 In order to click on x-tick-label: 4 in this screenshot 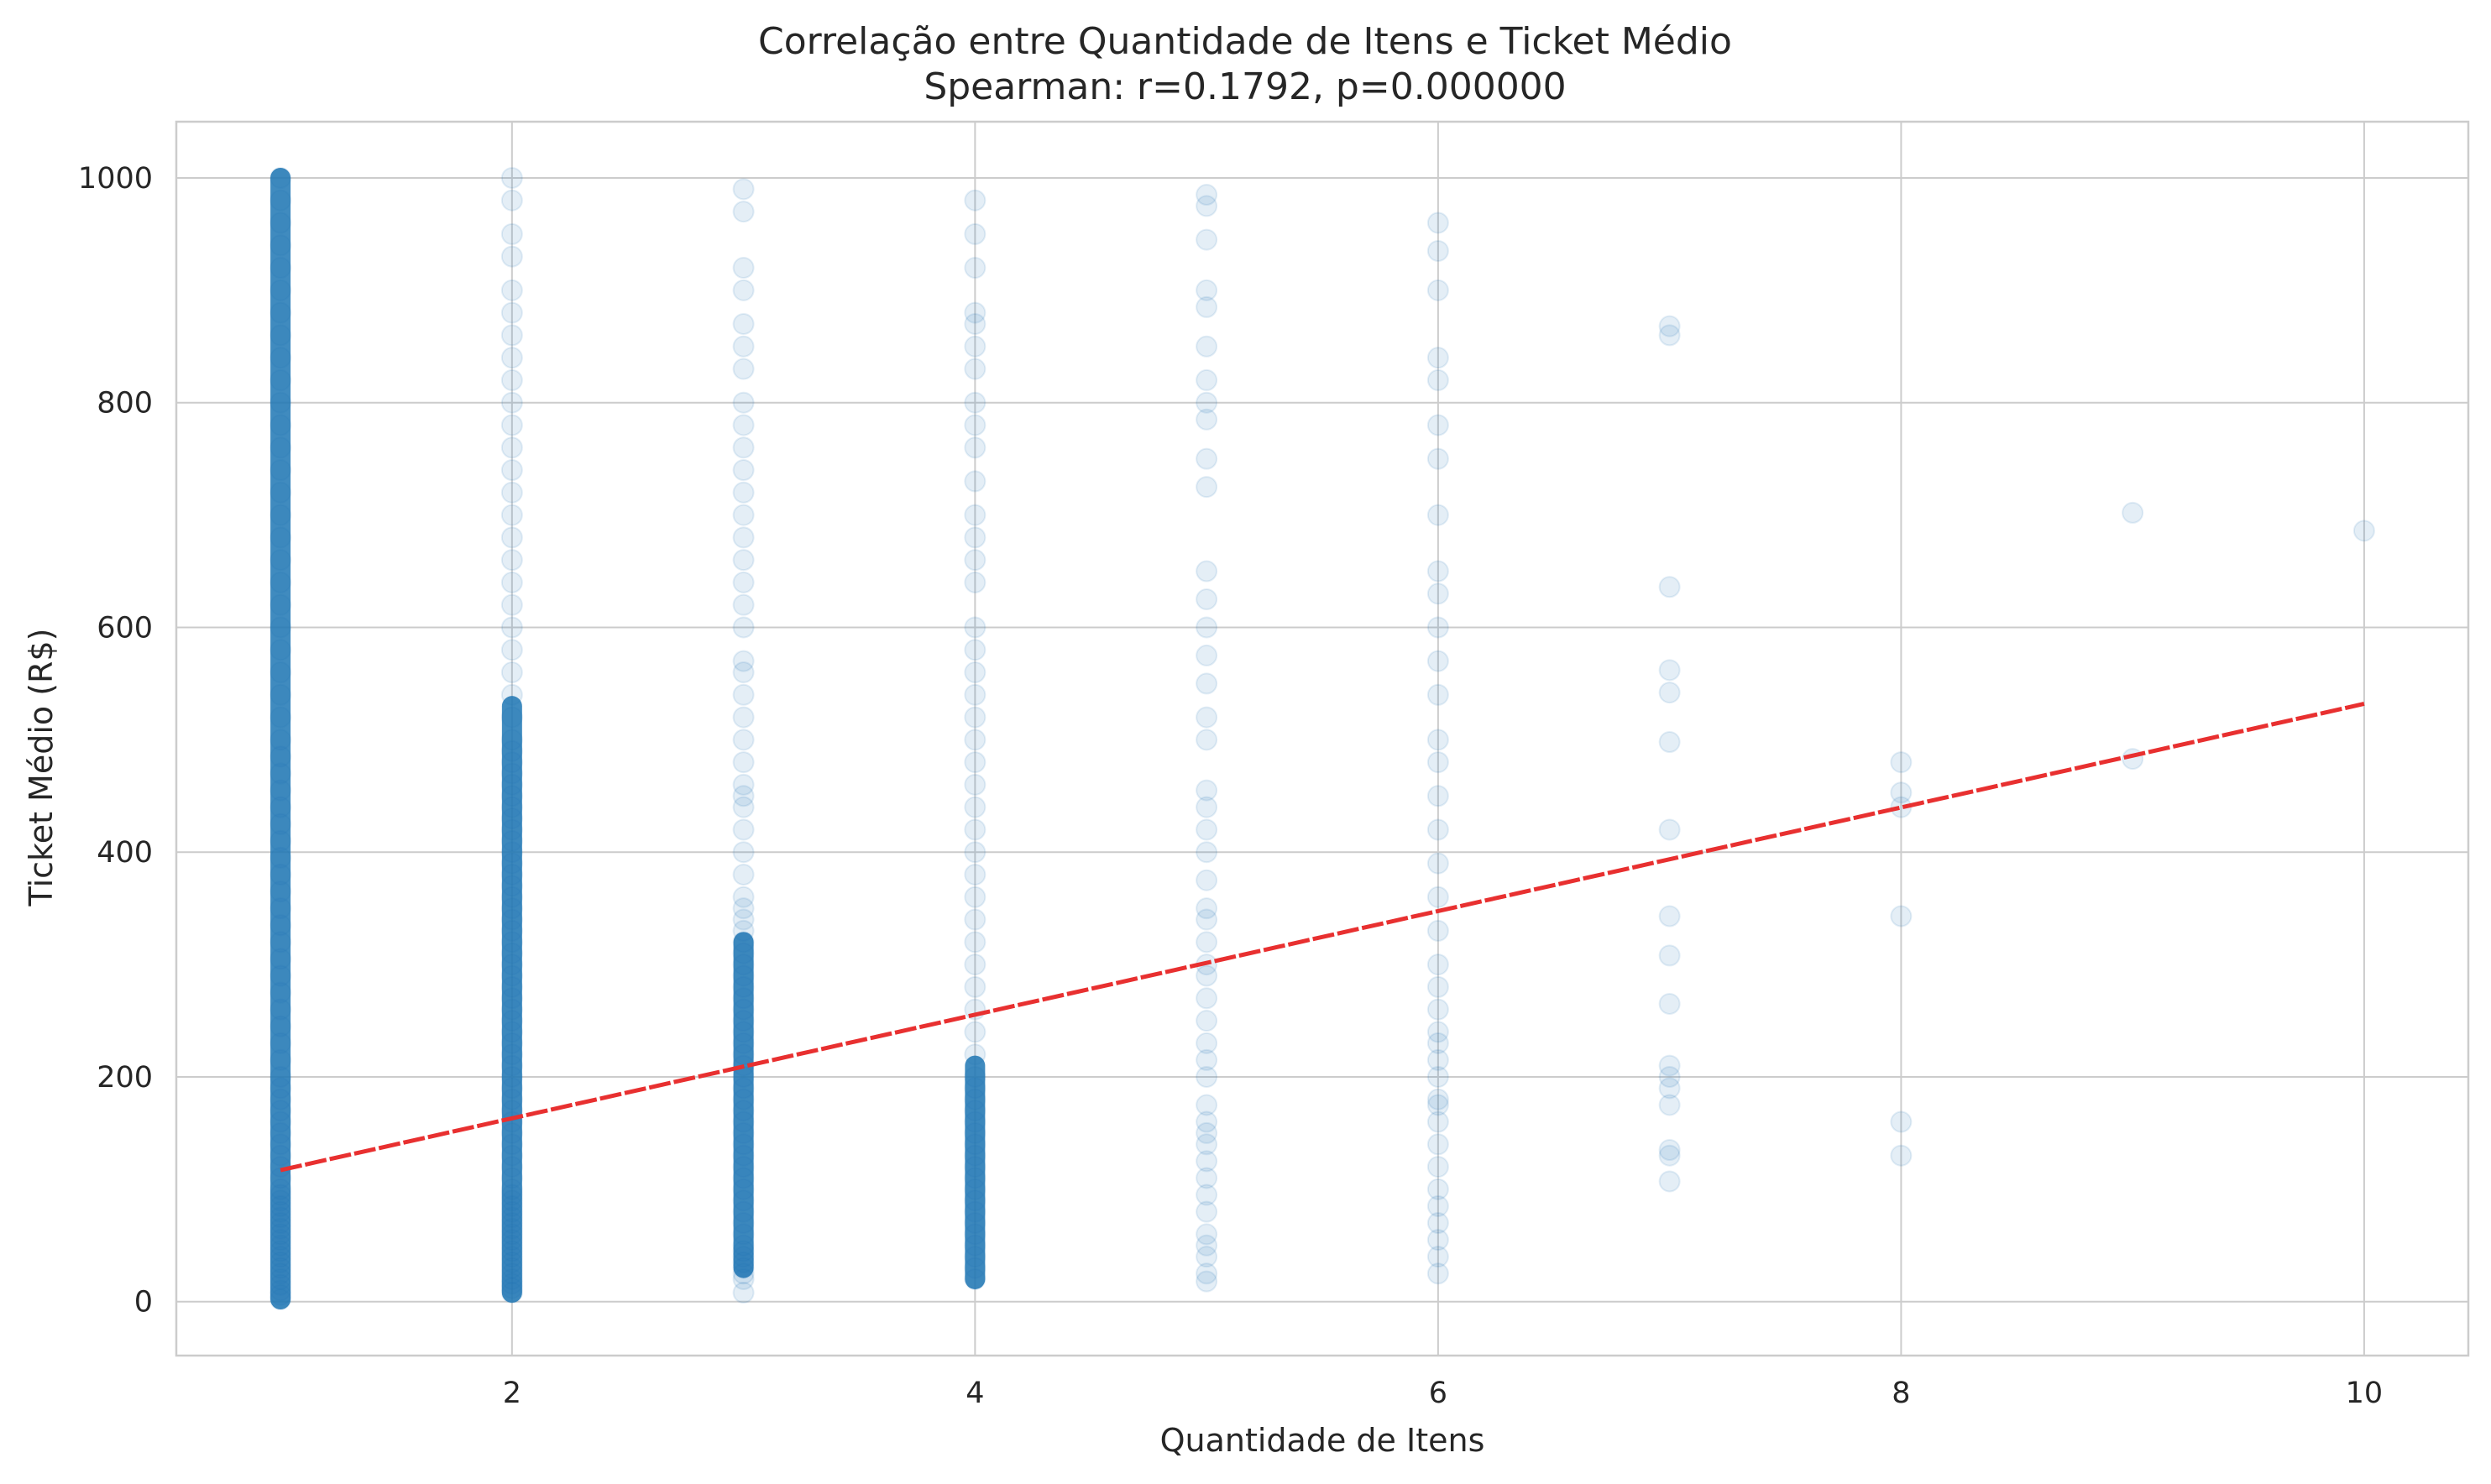, I will do `click(975, 1393)`.